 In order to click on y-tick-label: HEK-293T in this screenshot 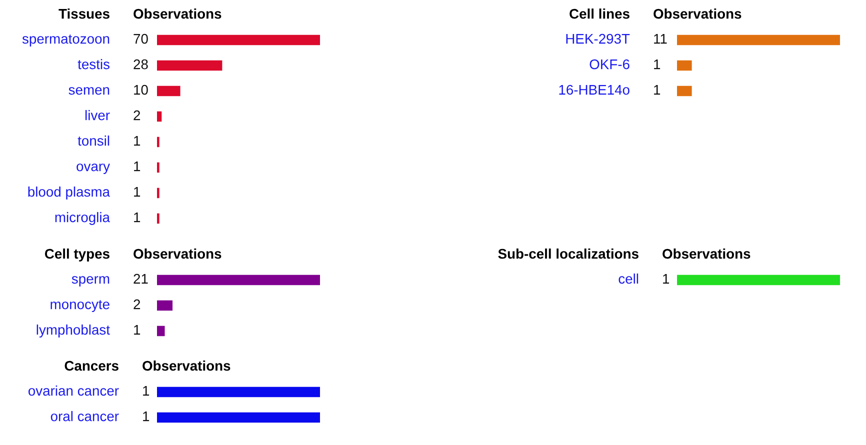, I will do `click(598, 39)`.